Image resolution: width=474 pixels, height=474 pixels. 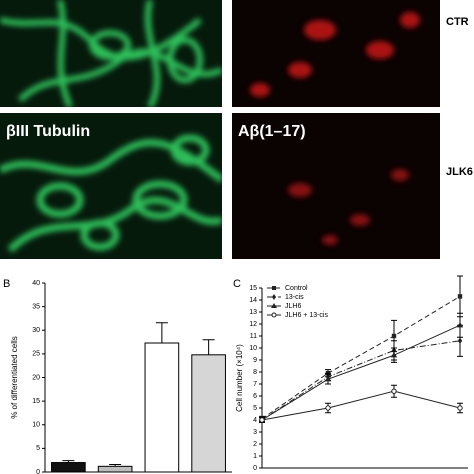 I want to click on y-tick-label: 14, so click(x=253, y=300).